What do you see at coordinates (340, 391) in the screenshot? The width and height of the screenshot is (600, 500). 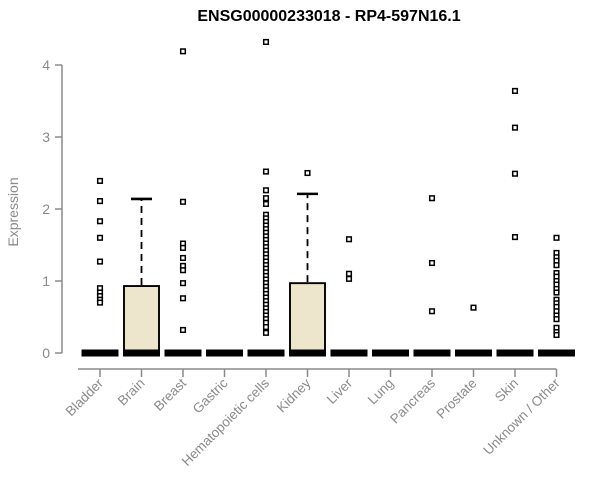 I see `x-tick-label: Liver` at bounding box center [340, 391].